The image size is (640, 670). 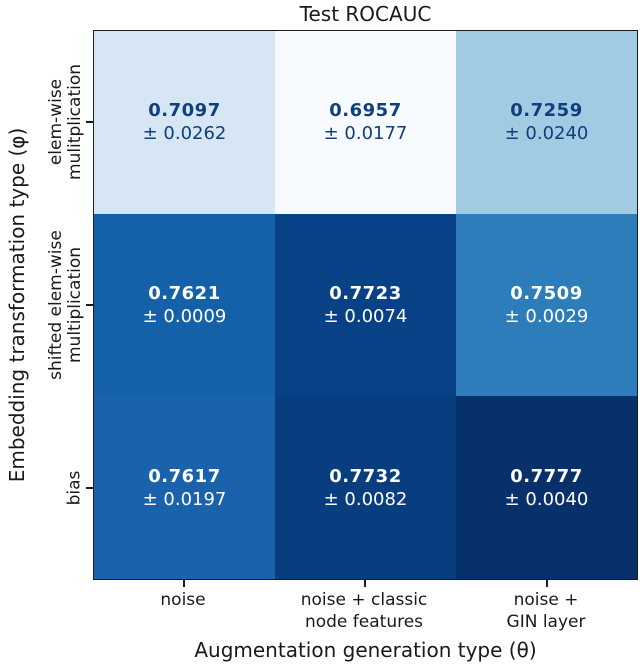 What do you see at coordinates (56, 305) in the screenshot?
I see `y-tick-line: shifted elem-wise` at bounding box center [56, 305].